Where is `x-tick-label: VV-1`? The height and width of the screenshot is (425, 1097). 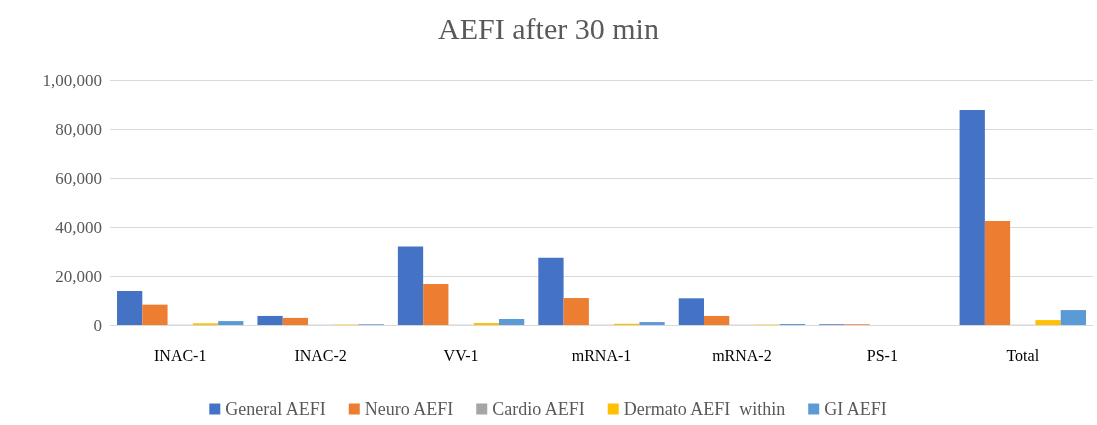
x-tick-label: VV-1 is located at coordinates (461, 355).